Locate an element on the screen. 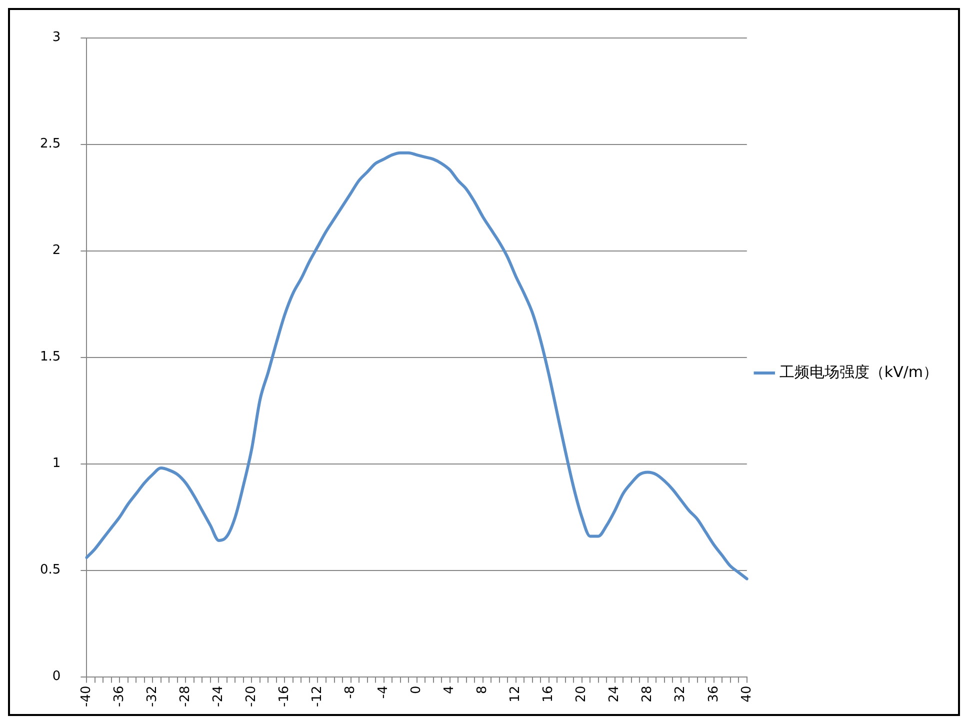 The height and width of the screenshot is (724, 968). y-tick-label: 3 is located at coordinates (56, 38).